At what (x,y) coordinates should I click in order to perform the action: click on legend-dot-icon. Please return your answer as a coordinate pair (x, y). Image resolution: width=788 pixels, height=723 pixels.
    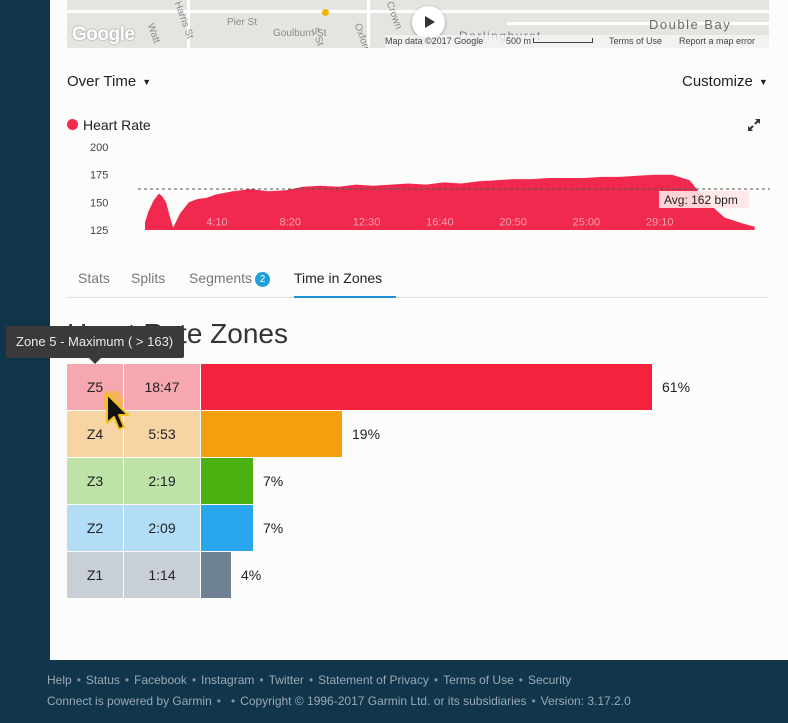
    Looking at the image, I should click on (72, 124).